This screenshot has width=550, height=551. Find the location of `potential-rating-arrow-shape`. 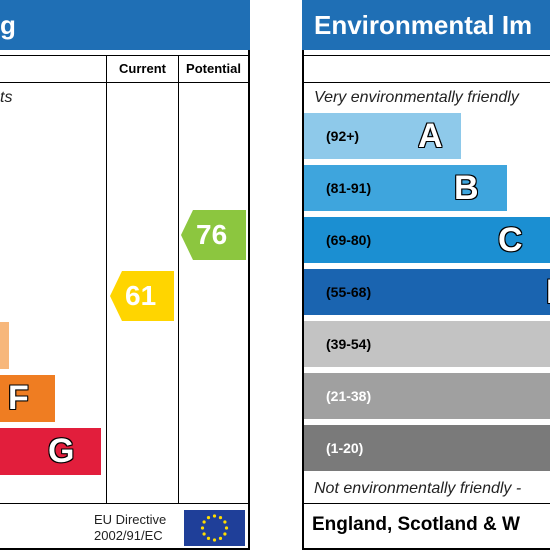

potential-rating-arrow-shape is located at coordinates (213, 235).